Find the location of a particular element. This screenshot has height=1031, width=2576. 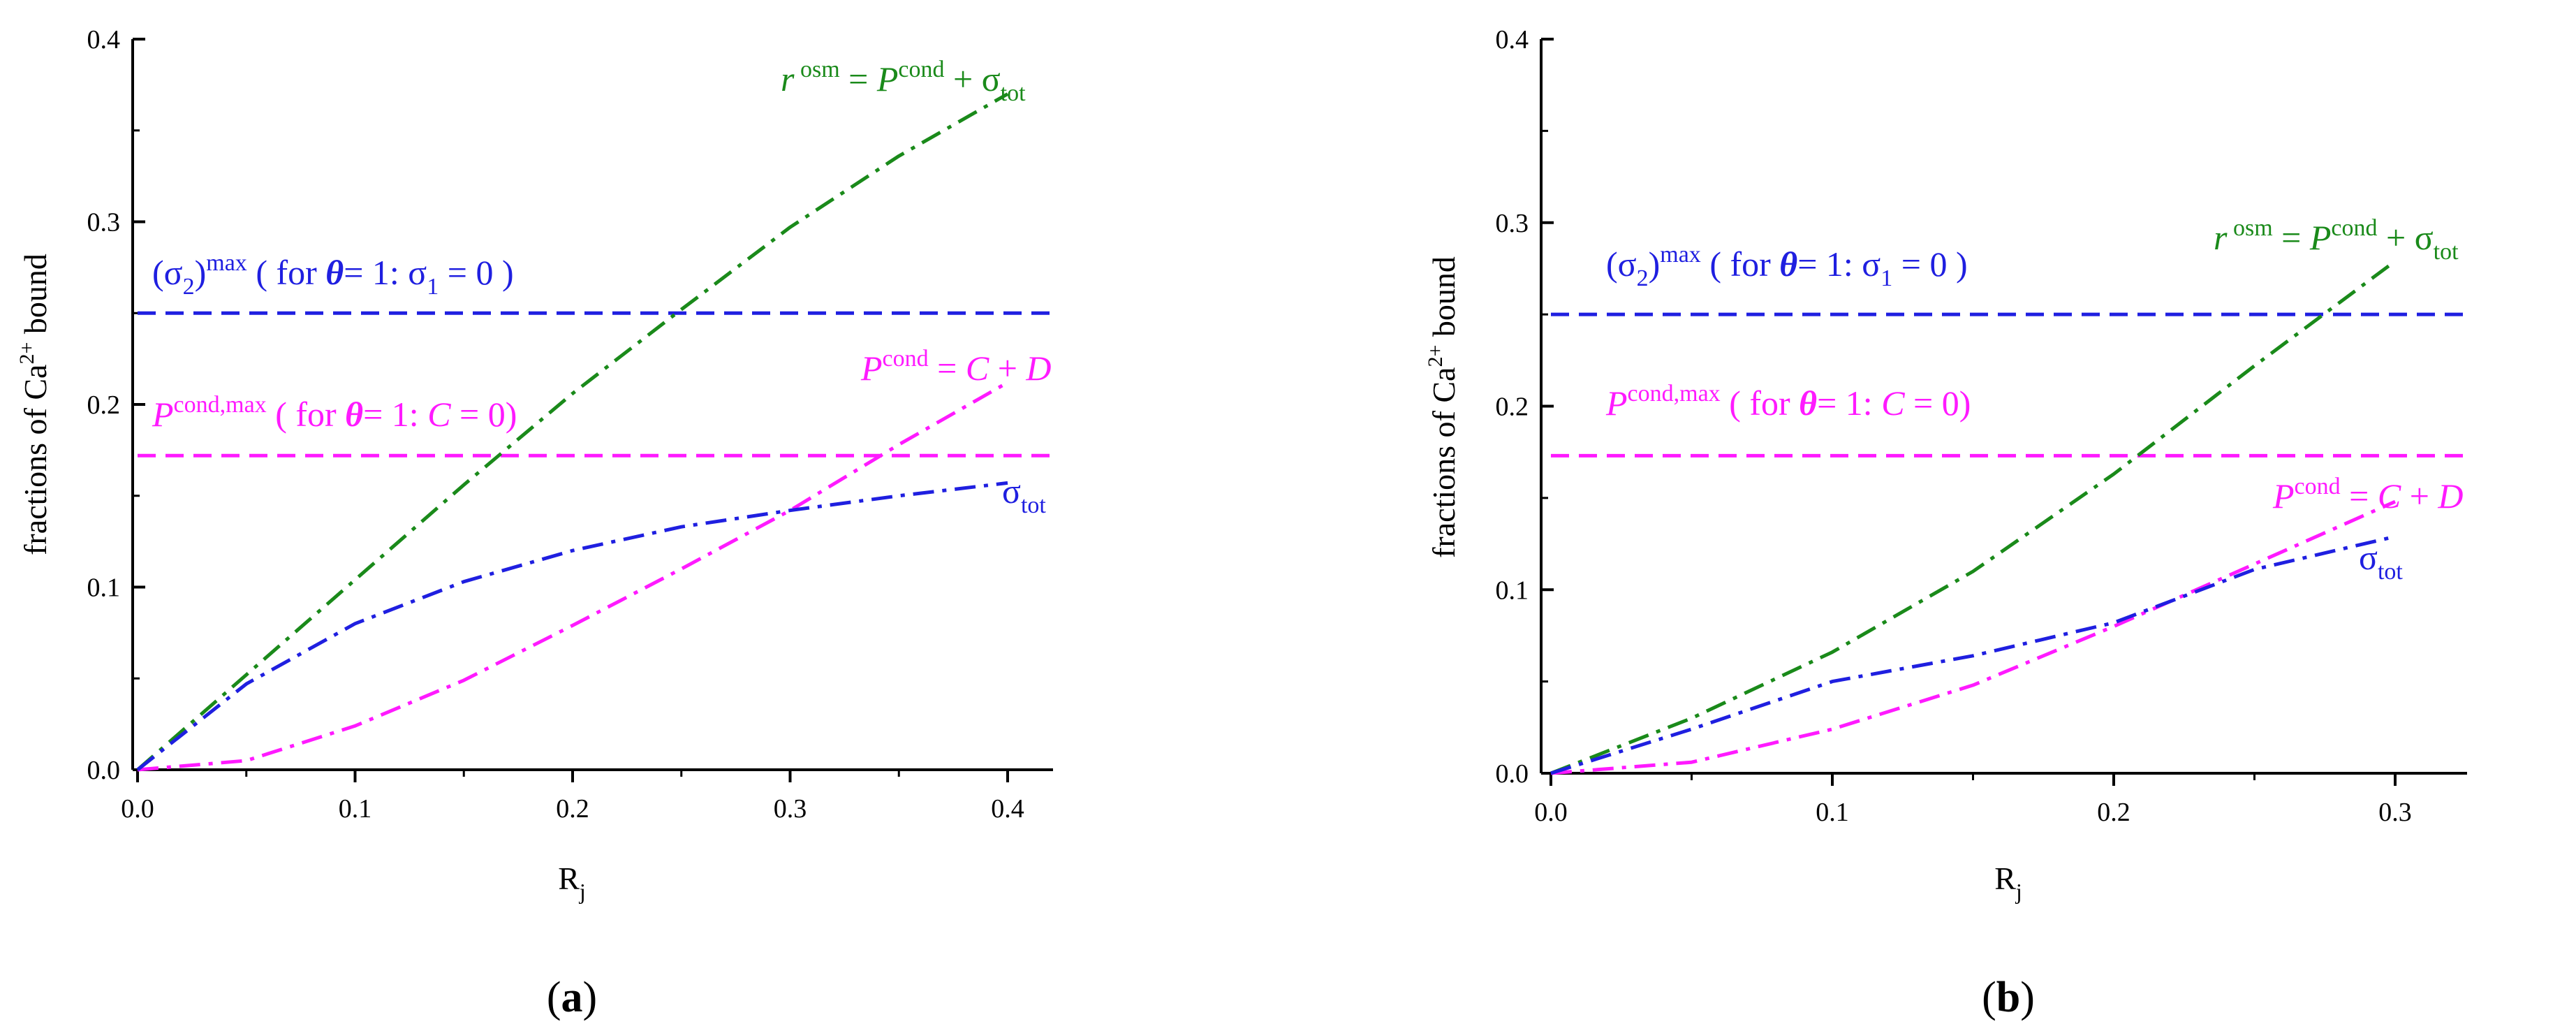

x-tick-label: 0.3 is located at coordinates (2395, 812).